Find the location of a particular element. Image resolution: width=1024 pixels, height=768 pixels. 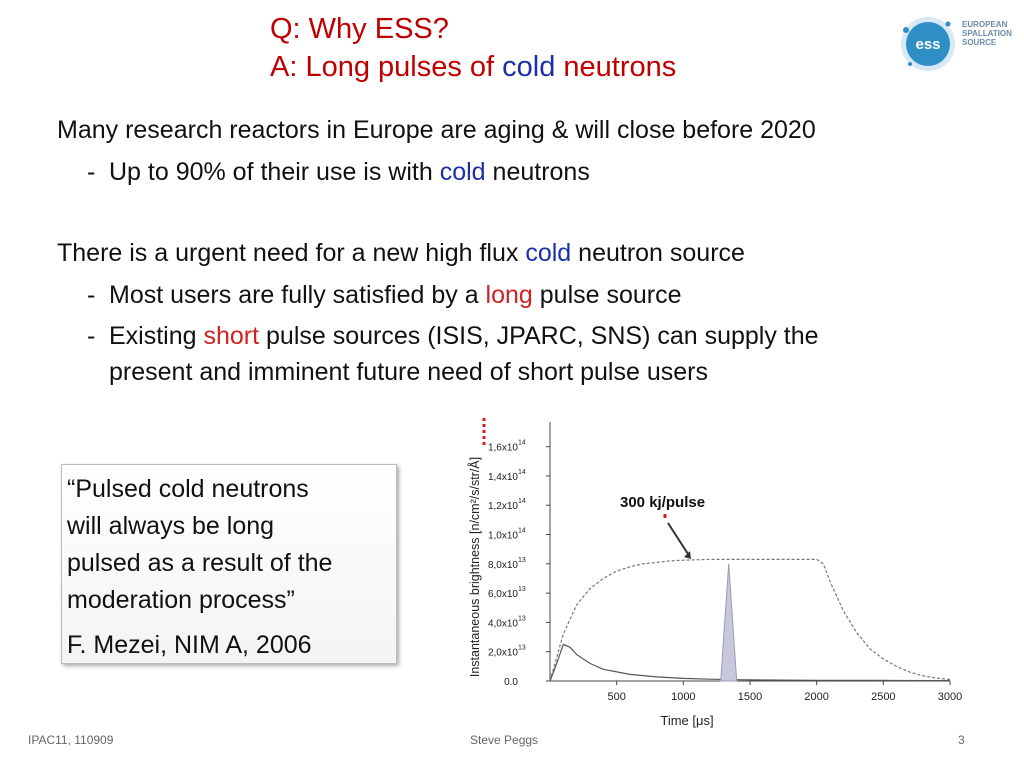

logo-line-1: EUROPEAN is located at coordinates (985, 24).